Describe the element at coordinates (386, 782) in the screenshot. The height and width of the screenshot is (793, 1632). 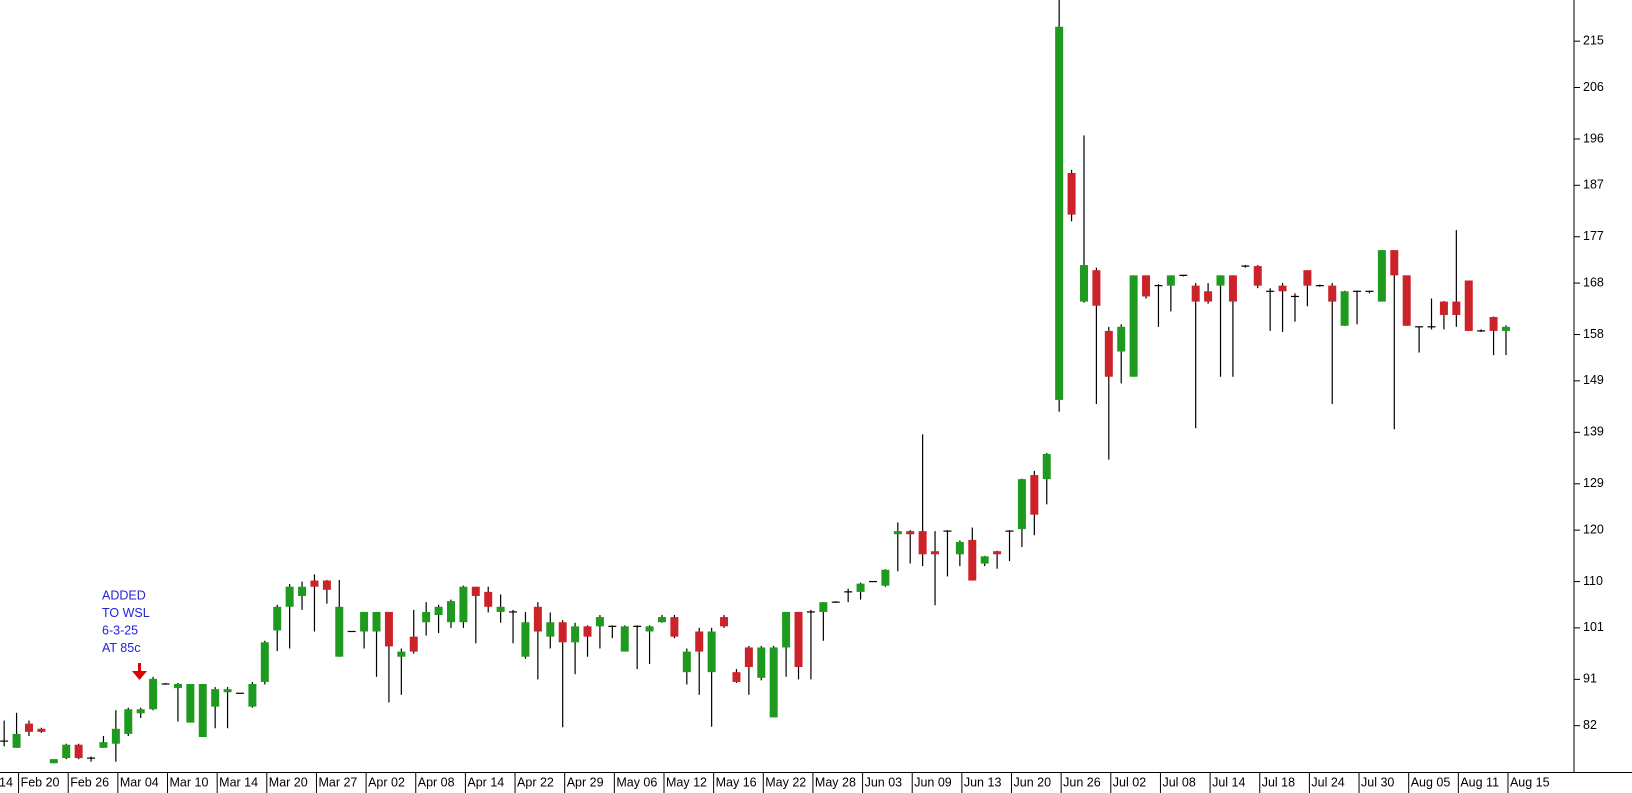
I see `x-tick-label: Apr 02` at that location.